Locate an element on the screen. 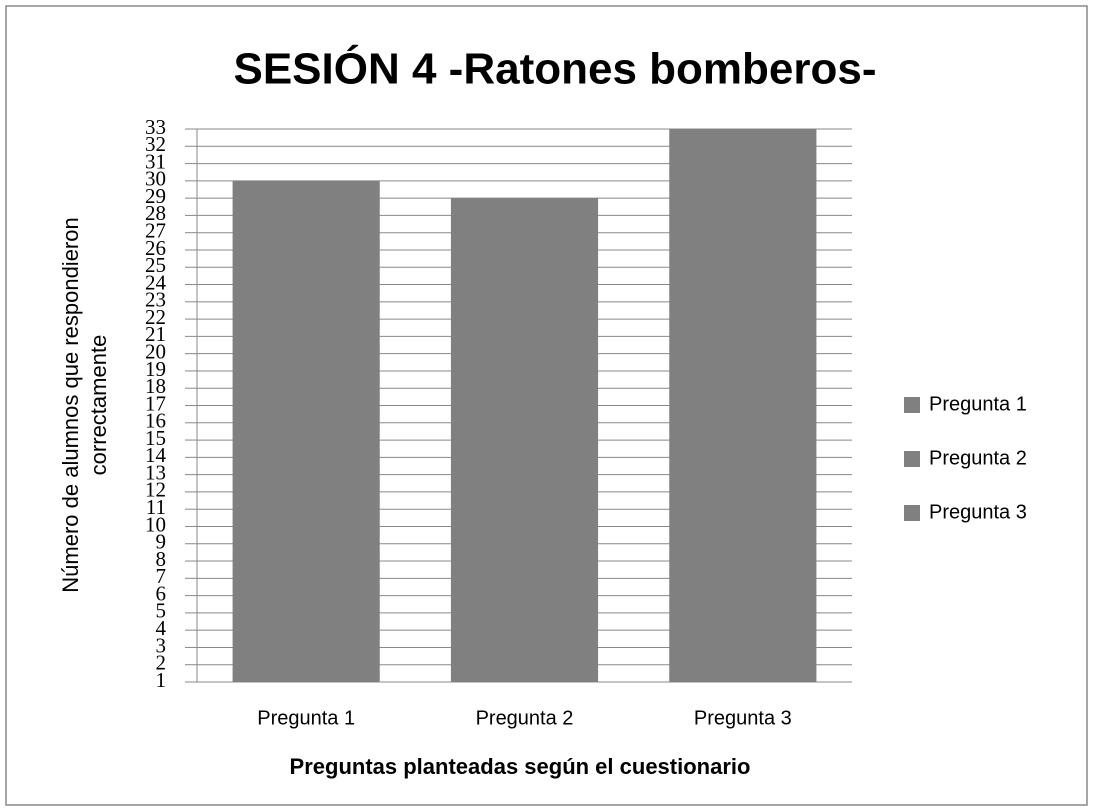 The width and height of the screenshot is (1093, 811). y-tick-label: 22 is located at coordinates (155, 317).